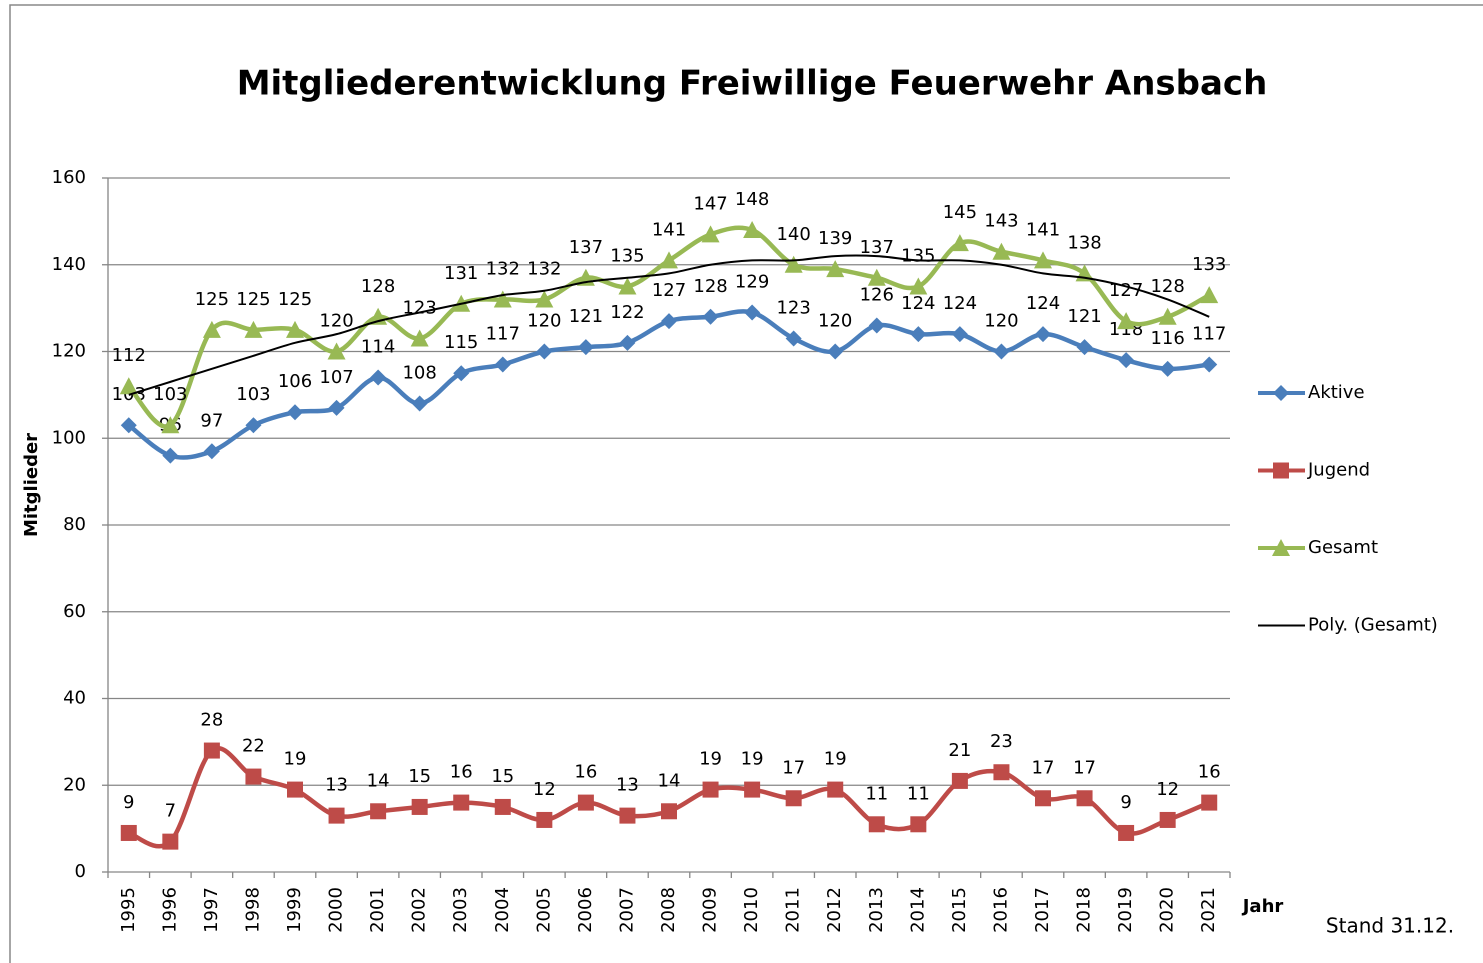  What do you see at coordinates (835, 238) in the screenshot?
I see `data-label: 139` at bounding box center [835, 238].